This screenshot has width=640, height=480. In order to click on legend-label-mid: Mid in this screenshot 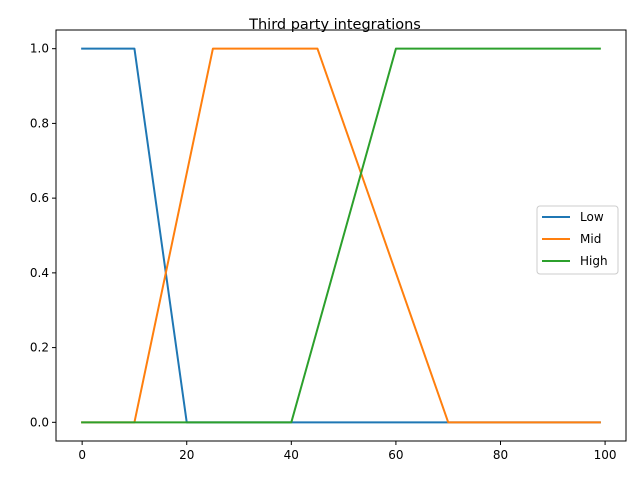, I will do `click(590, 239)`.